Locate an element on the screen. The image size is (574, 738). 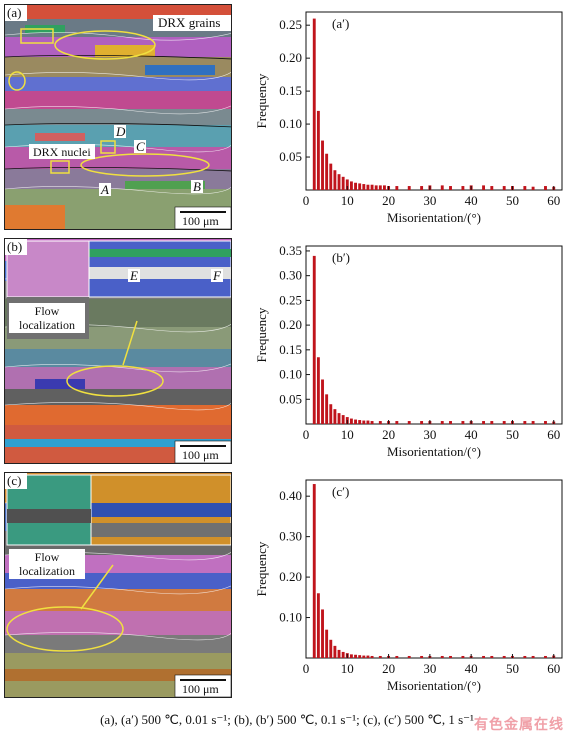
y-tick-label: 0.15 is located at coordinates (290, 349).